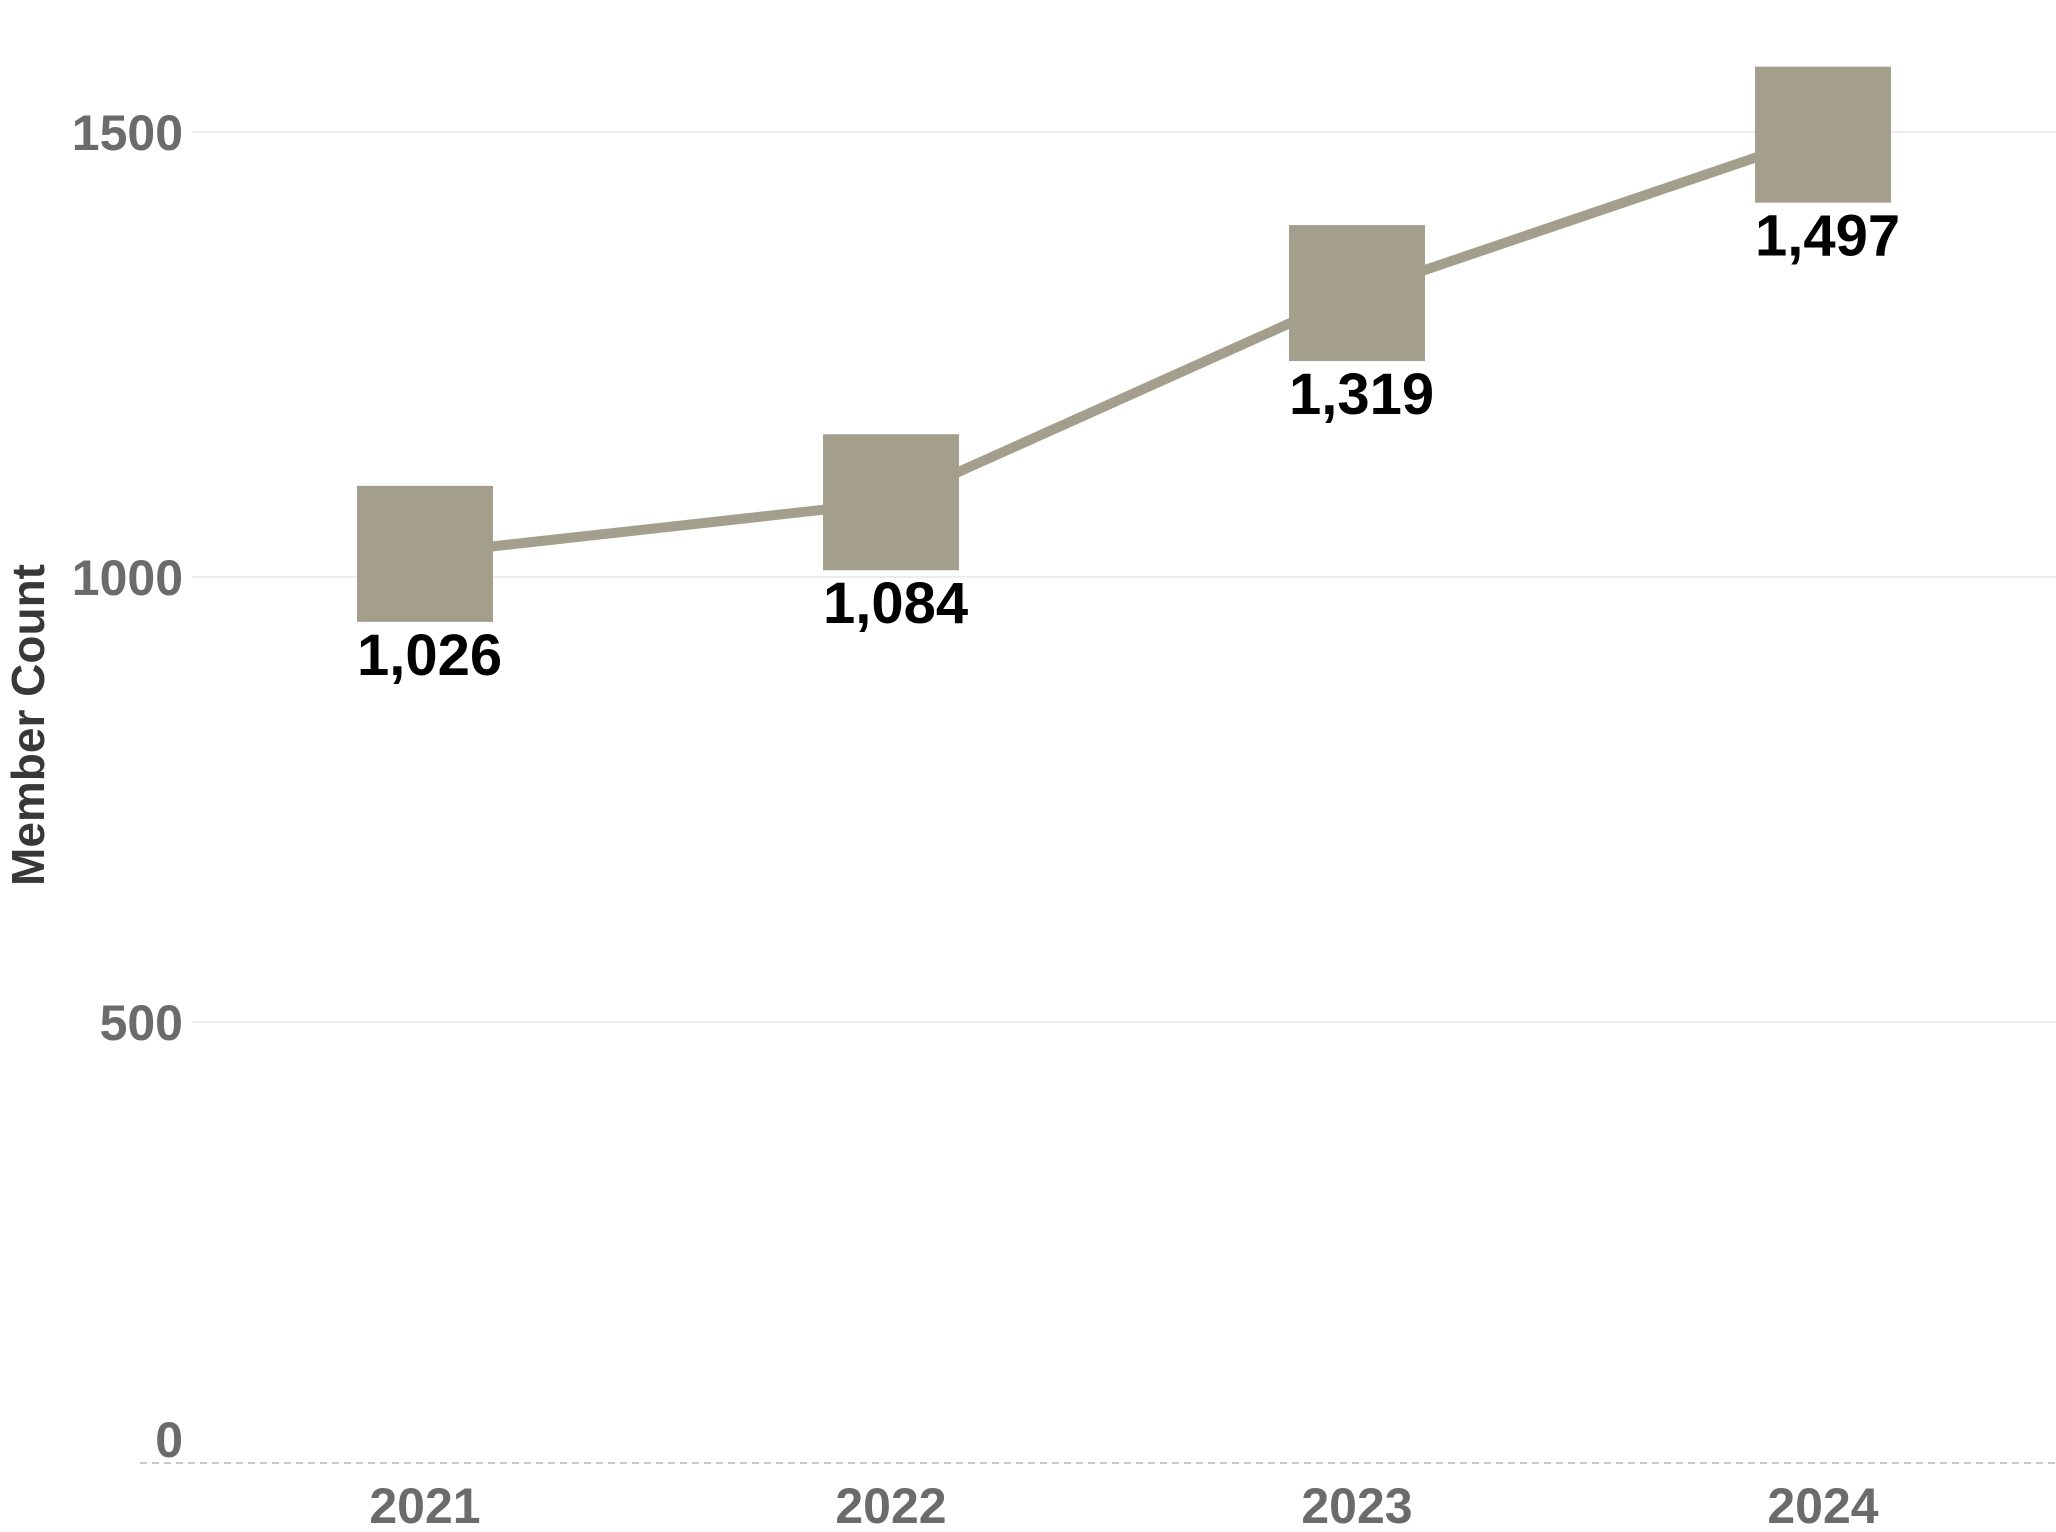 This screenshot has height=1532, width=2056. Describe the element at coordinates (890, 1505) in the screenshot. I see `x-tick-label: 2022` at that location.